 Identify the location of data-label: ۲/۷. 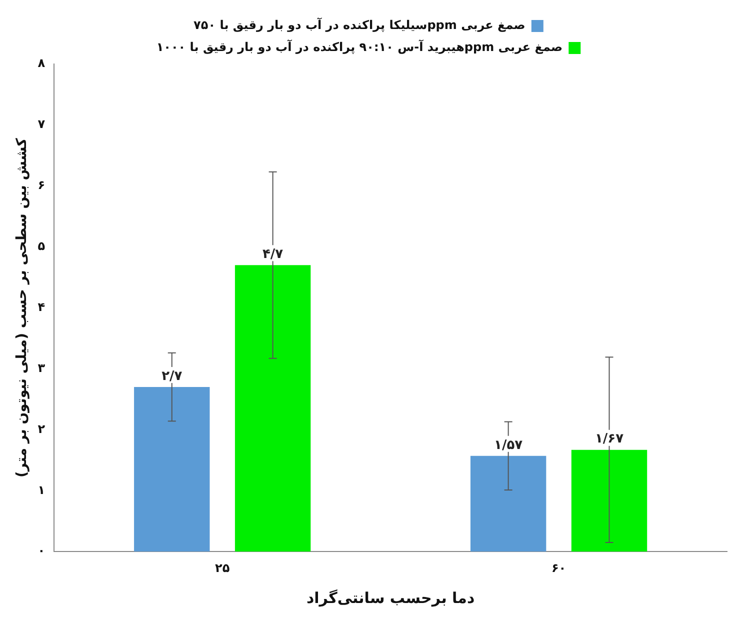
(172, 376).